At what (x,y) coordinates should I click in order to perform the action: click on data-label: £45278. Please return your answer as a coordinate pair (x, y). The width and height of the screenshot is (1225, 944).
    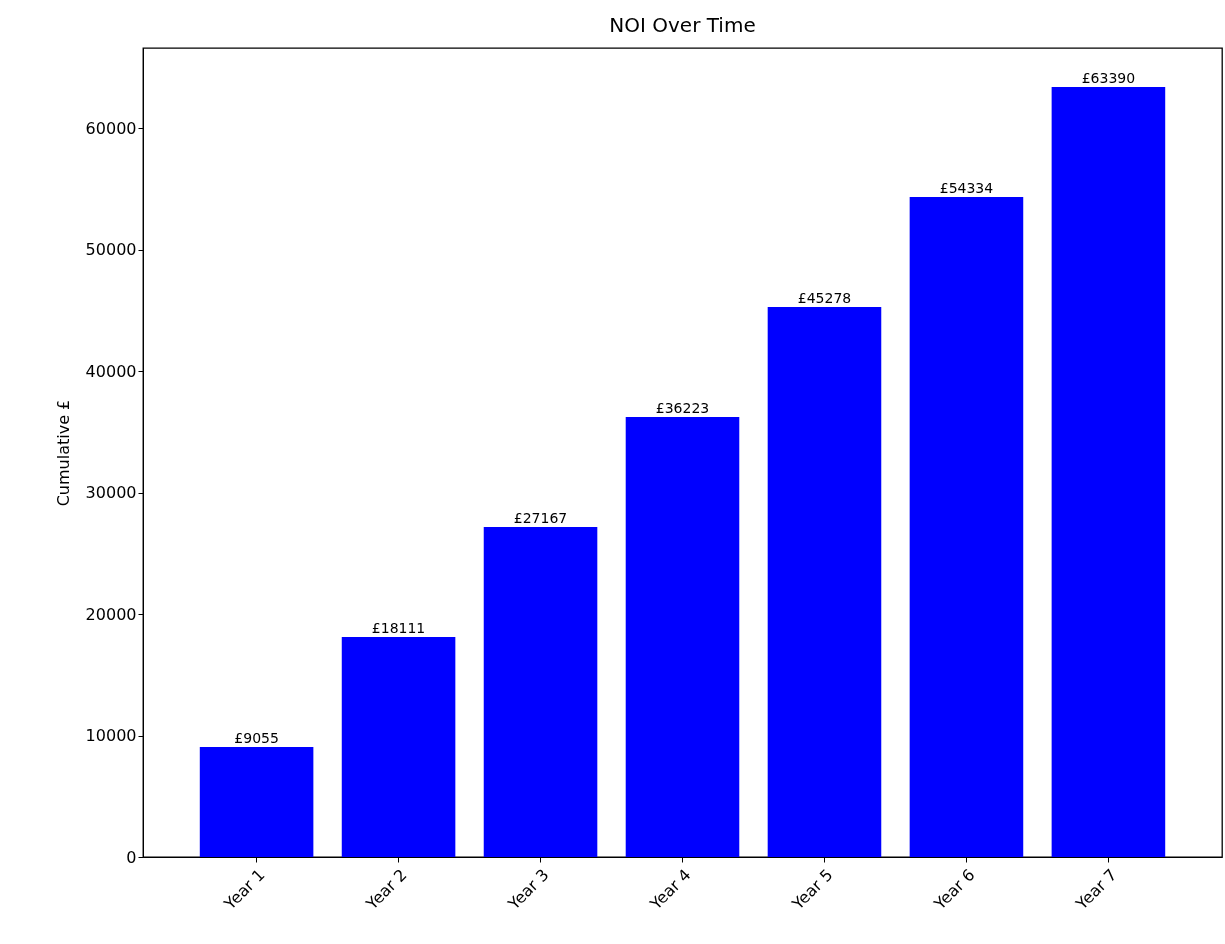
    Looking at the image, I should click on (824, 298).